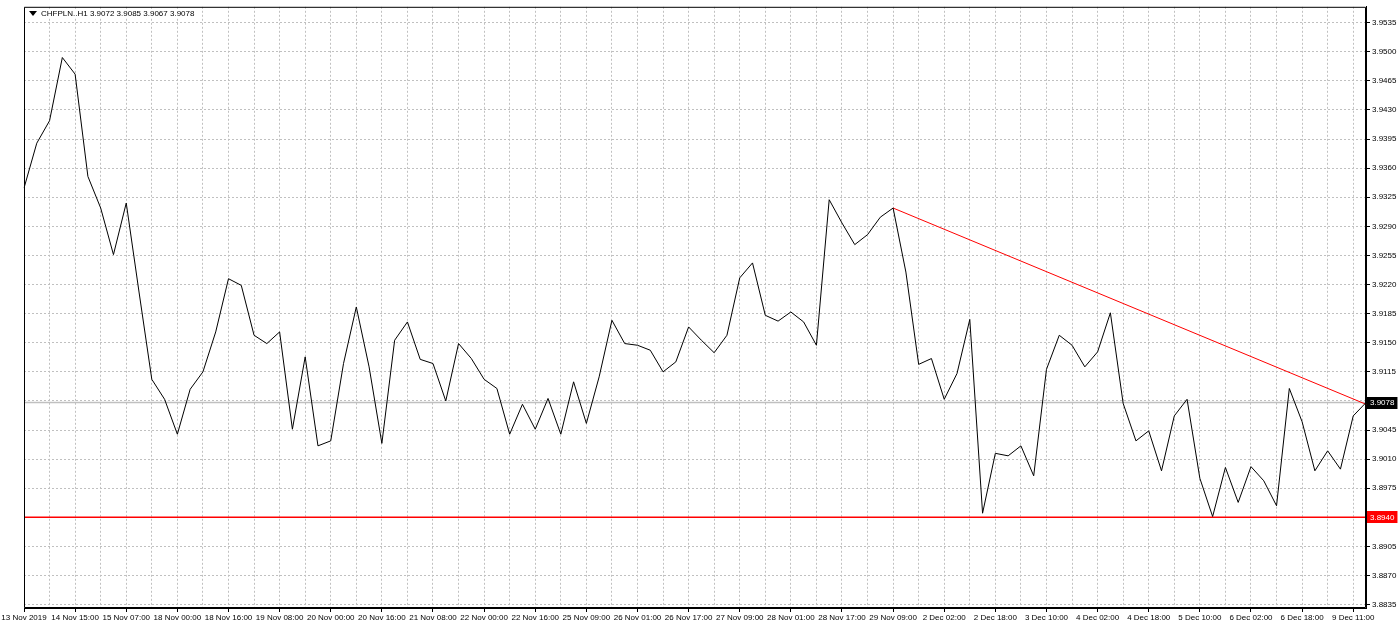  What do you see at coordinates (24, 617) in the screenshot?
I see `x-tick-label: 13 Nov 2019` at bounding box center [24, 617].